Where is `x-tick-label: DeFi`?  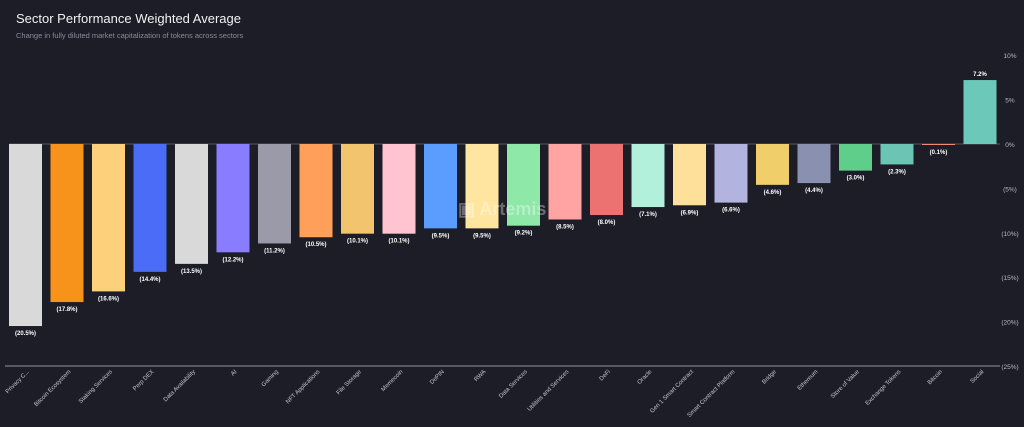 x-tick-label: DeFi is located at coordinates (605, 375).